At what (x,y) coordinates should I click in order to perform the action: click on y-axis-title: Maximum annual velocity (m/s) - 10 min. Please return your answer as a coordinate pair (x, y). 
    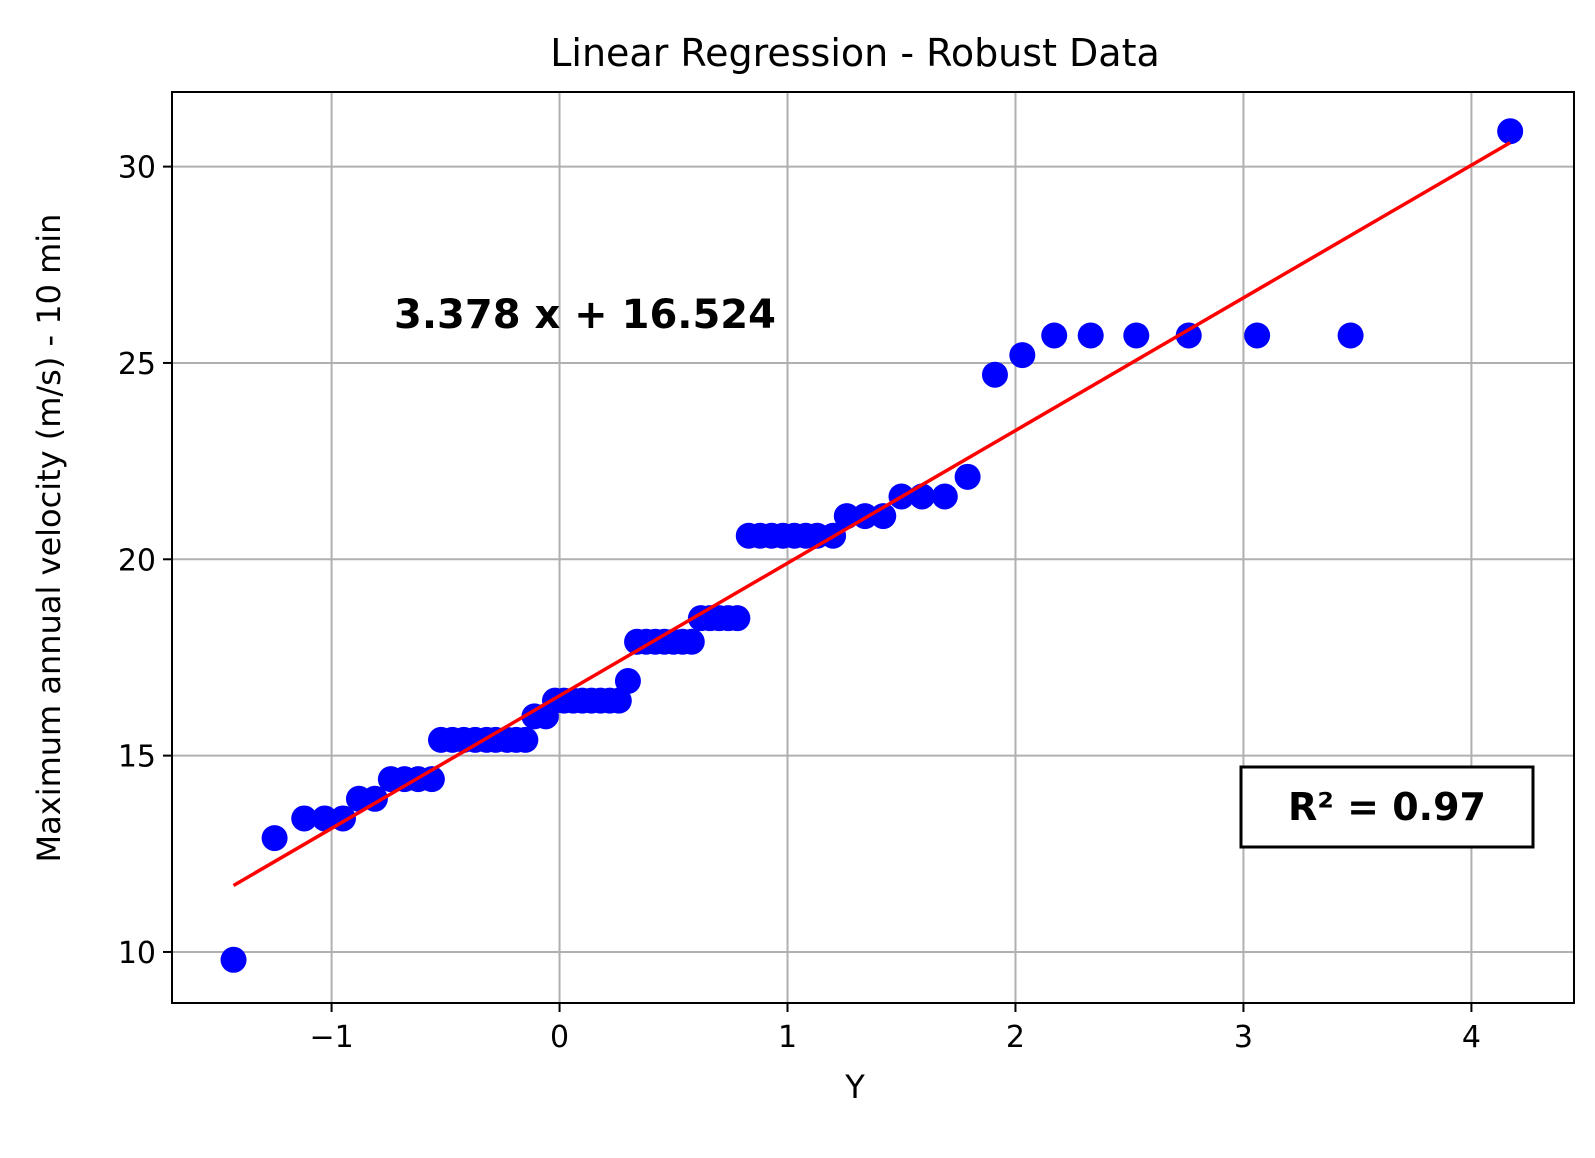
    Looking at the image, I should click on (49, 538).